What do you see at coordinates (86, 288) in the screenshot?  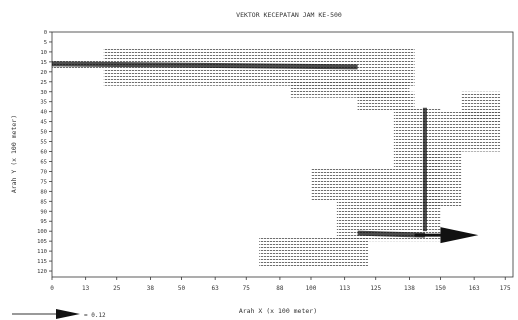 I see `x-tick-label: 13` at bounding box center [86, 288].